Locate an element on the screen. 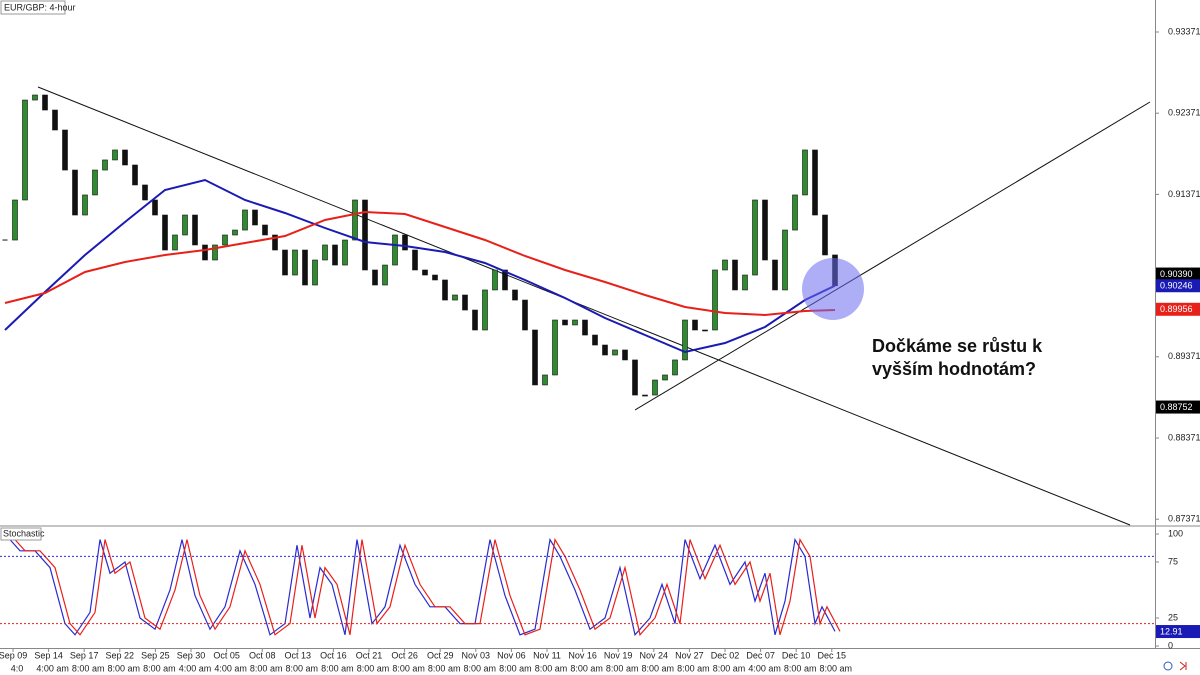  x-tick-label: Nov 24 is located at coordinates (654, 655).